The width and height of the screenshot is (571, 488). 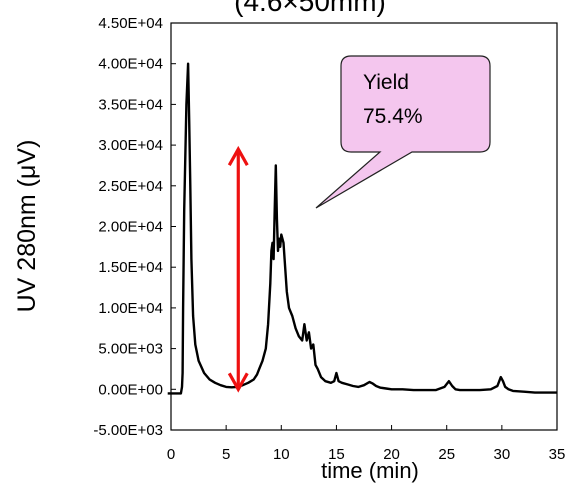 I want to click on x-tick-label: 20, so click(x=391, y=454).